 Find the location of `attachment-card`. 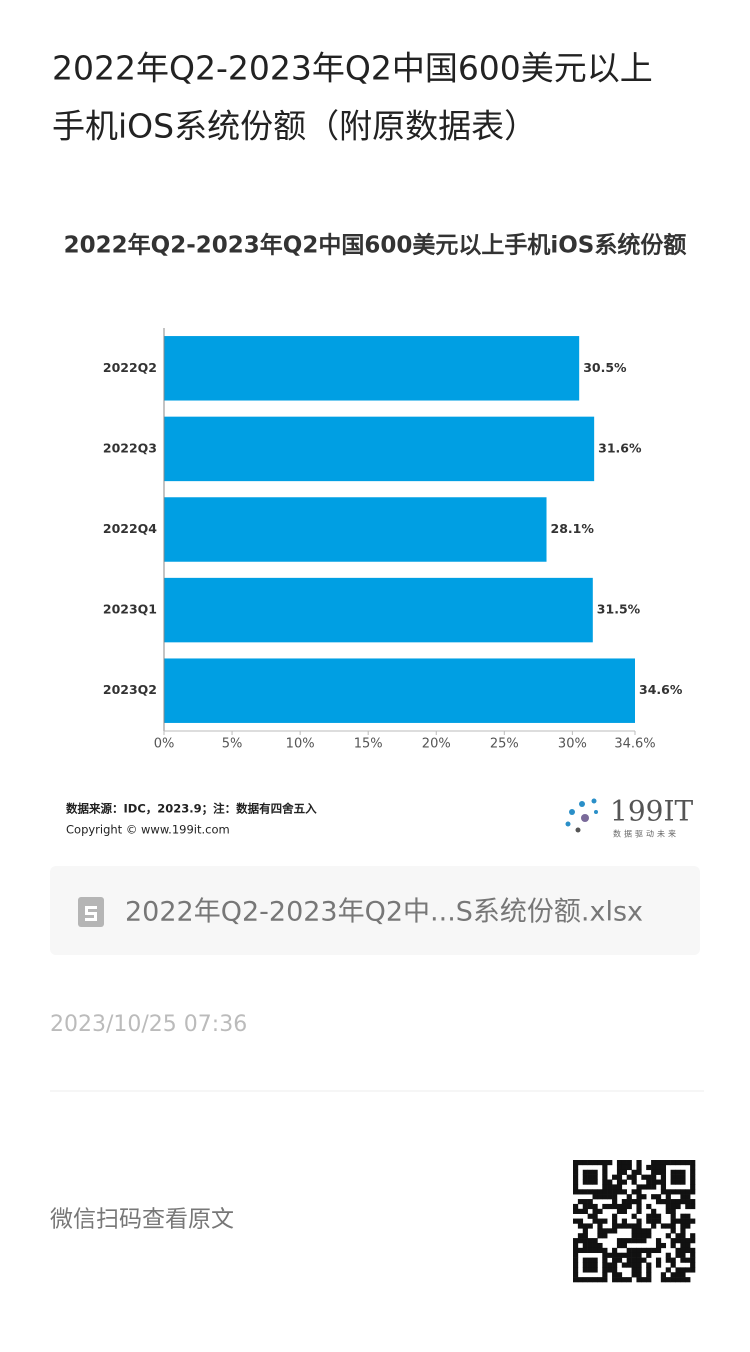

attachment-card is located at coordinates (375, 910).